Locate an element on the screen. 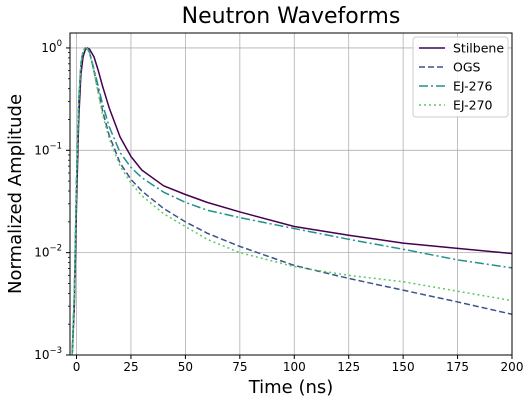 The width and height of the screenshot is (530, 404). x-tick-label: 175 is located at coordinates (457, 367).